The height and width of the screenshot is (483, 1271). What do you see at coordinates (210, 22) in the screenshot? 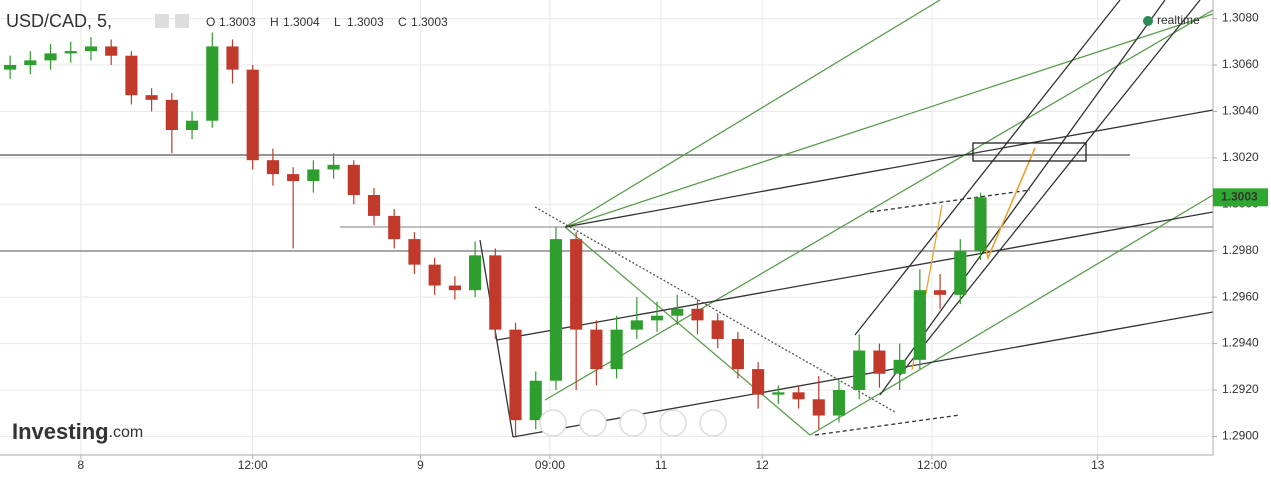
I see `ohlc-label: O` at bounding box center [210, 22].